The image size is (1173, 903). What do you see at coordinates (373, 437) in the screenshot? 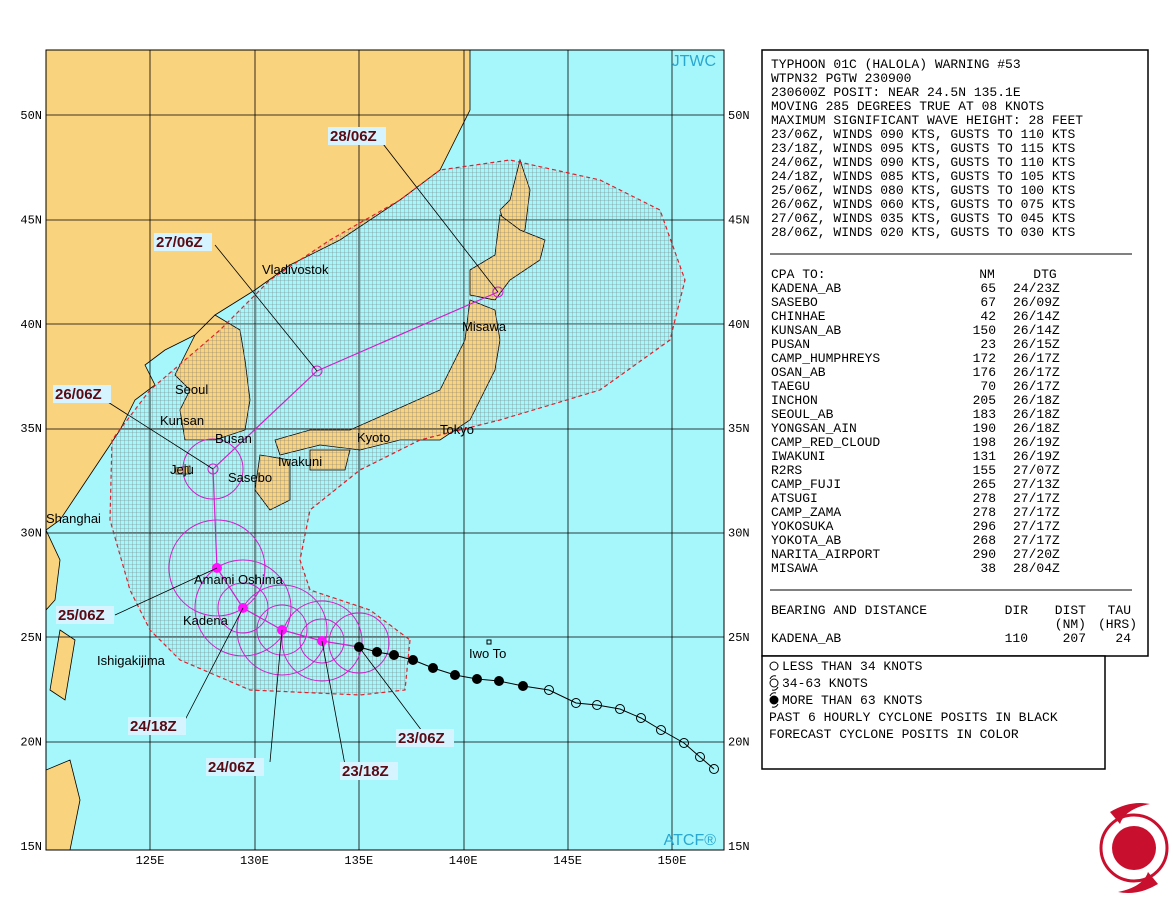
I see `place-label: Kyoto` at bounding box center [373, 437].